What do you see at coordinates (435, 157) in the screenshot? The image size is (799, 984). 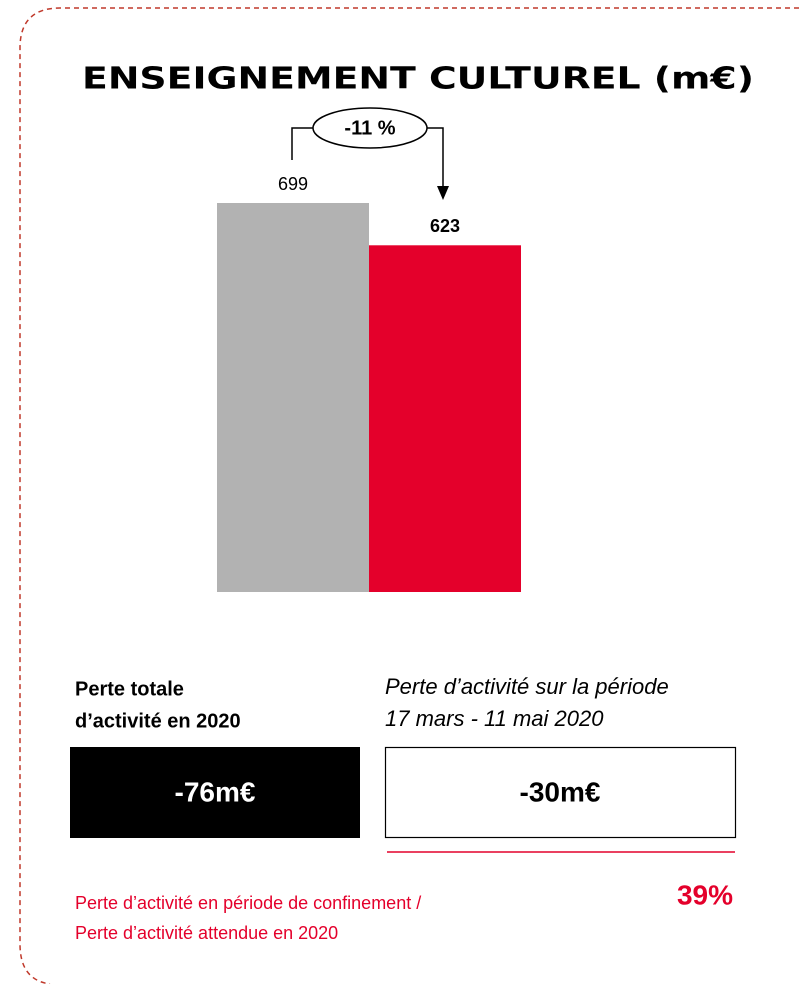 I see `bracket-right` at bounding box center [435, 157].